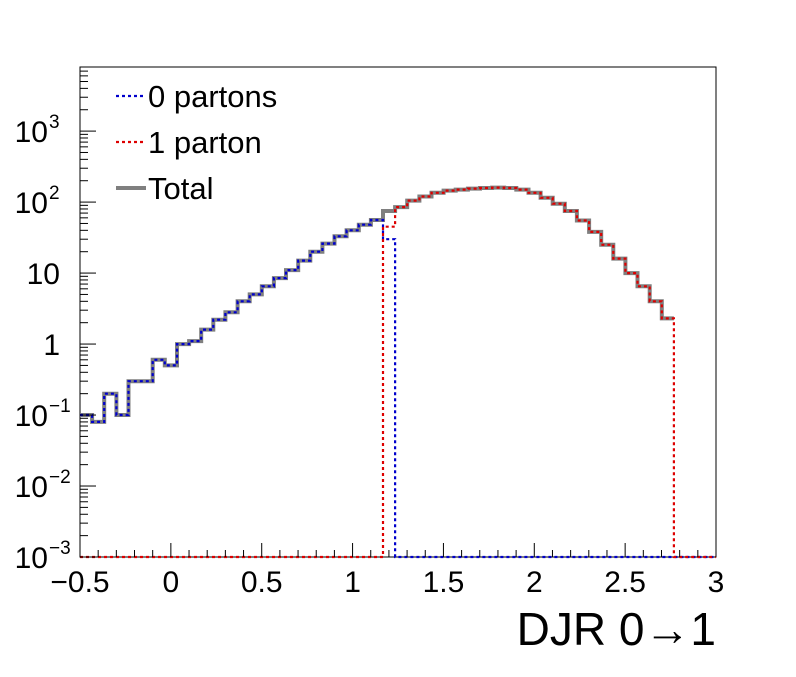 This screenshot has width=796, height=677. I want to click on y-tick-exponent: 2, so click(54, 193).